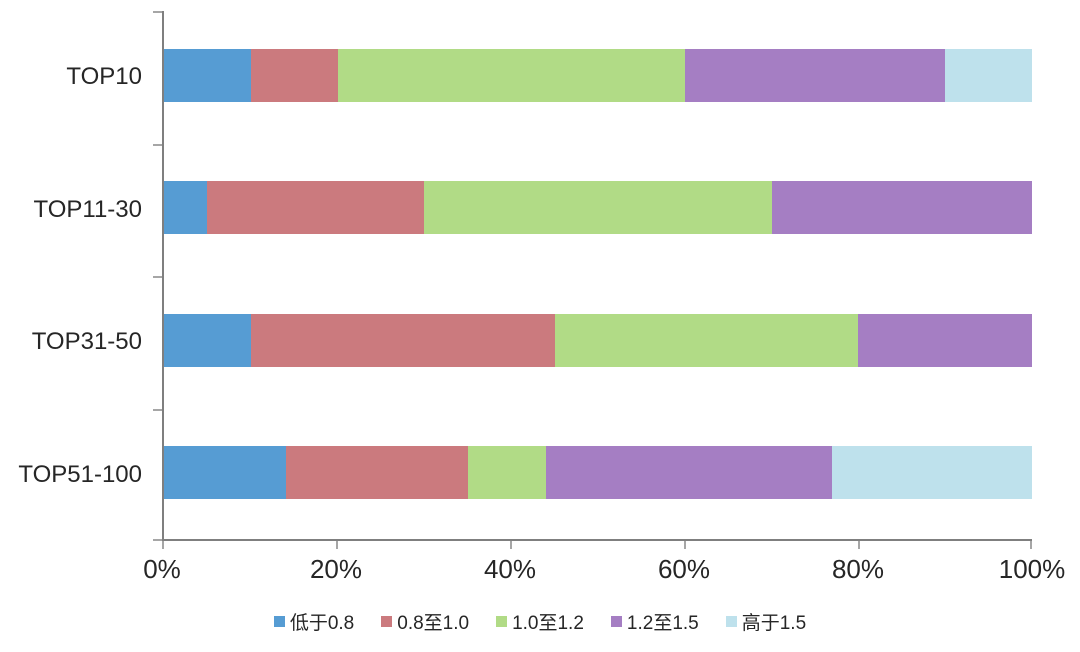 This screenshot has width=1080, height=652. What do you see at coordinates (104, 77) in the screenshot?
I see `category-label: TOP10` at bounding box center [104, 77].